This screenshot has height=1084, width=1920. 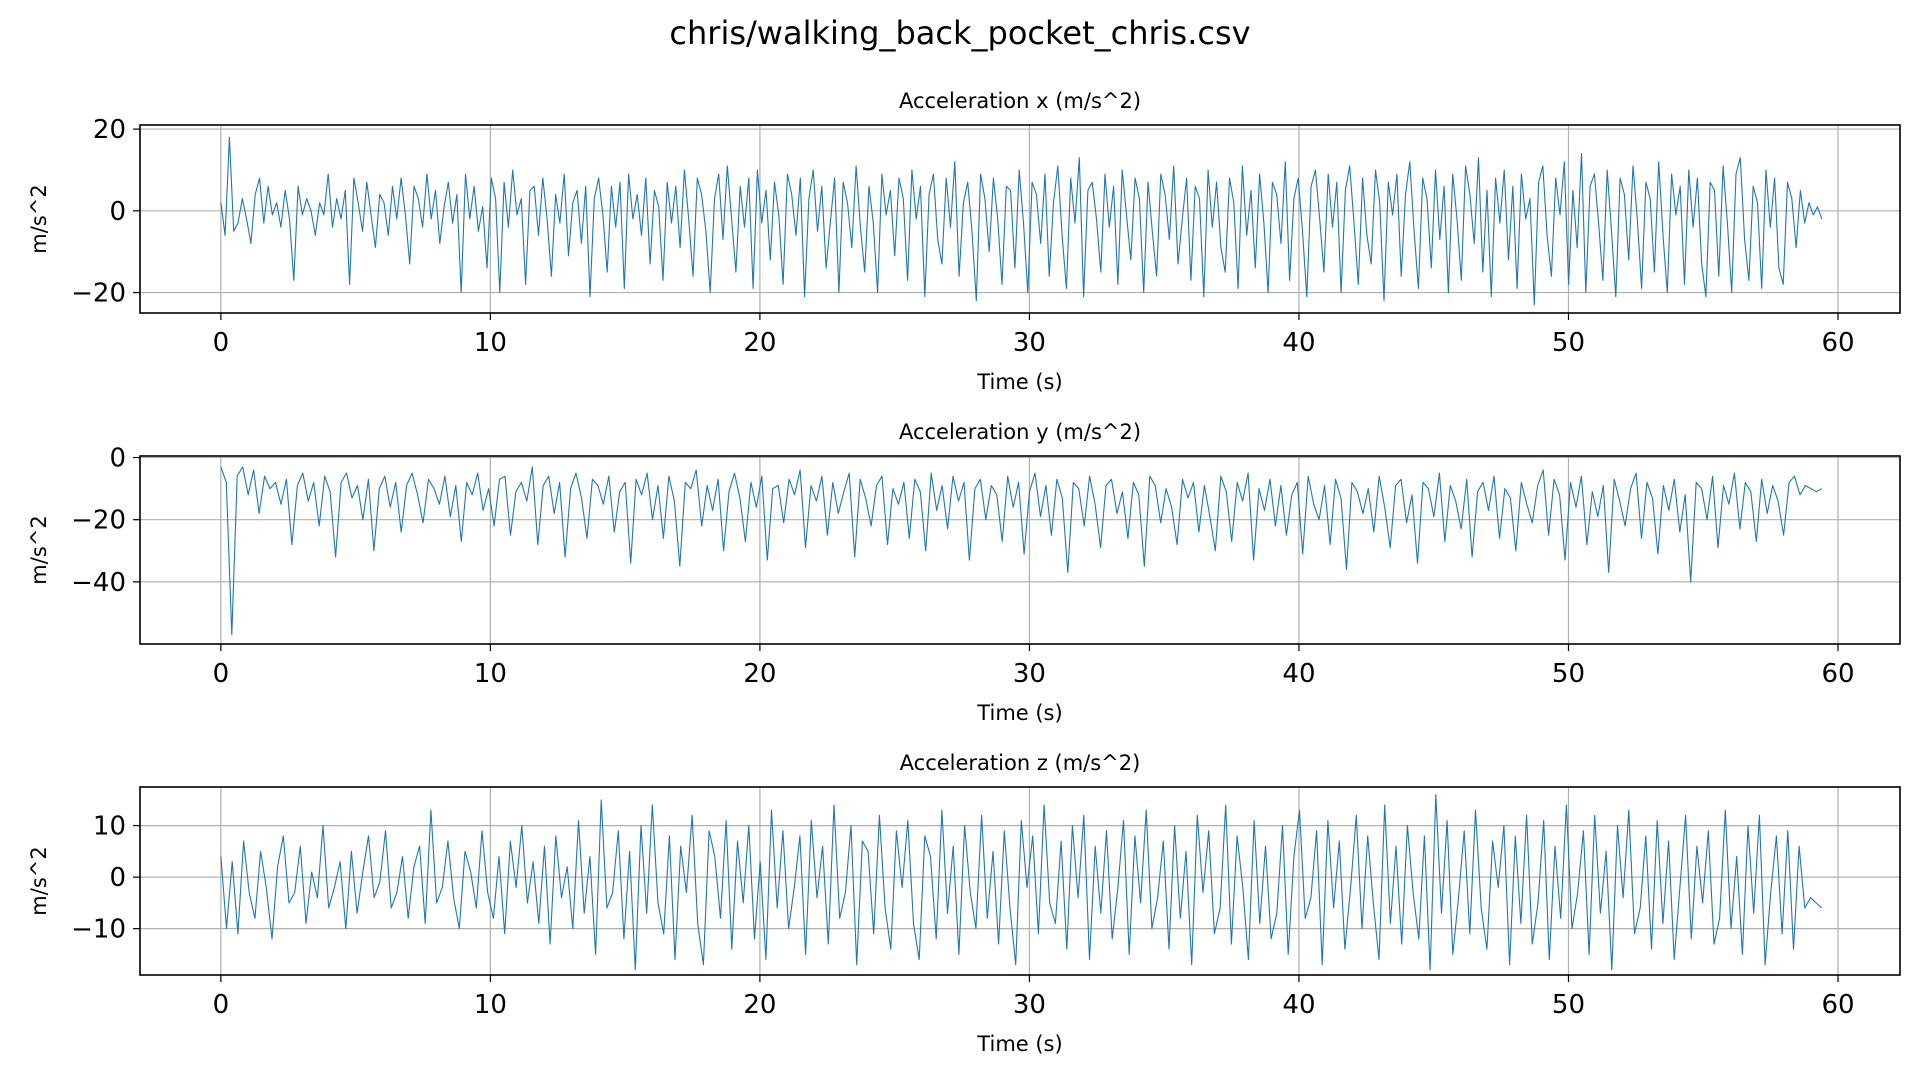 What do you see at coordinates (109, 827) in the screenshot?
I see `y-tick-label: 10` at bounding box center [109, 827].